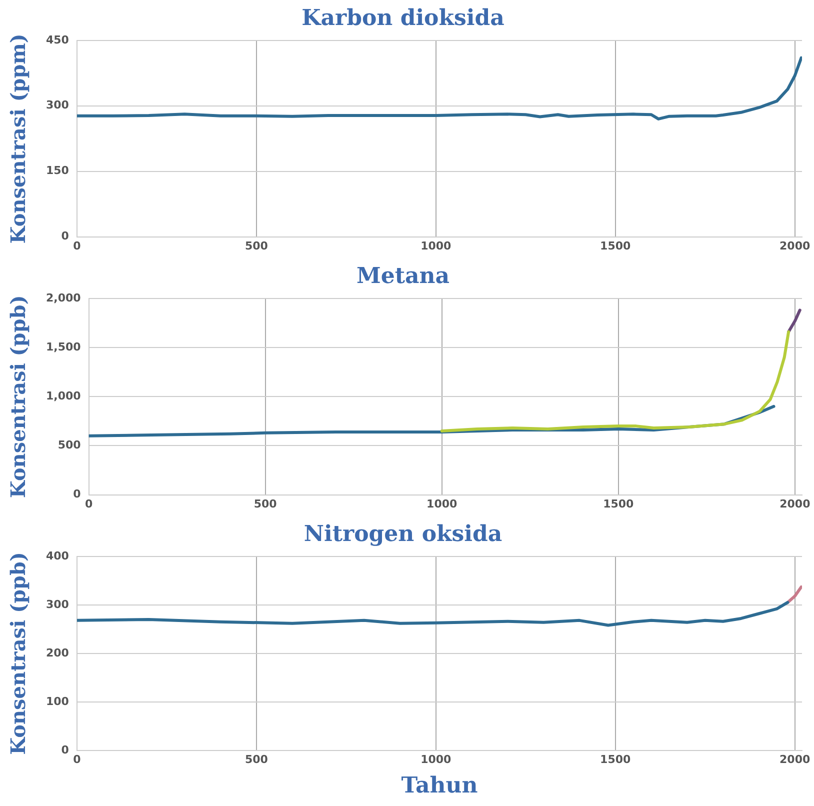 This screenshot has height=806, width=814. Describe the element at coordinates (70, 445) in the screenshot. I see `y-tick-label: 500` at that location.